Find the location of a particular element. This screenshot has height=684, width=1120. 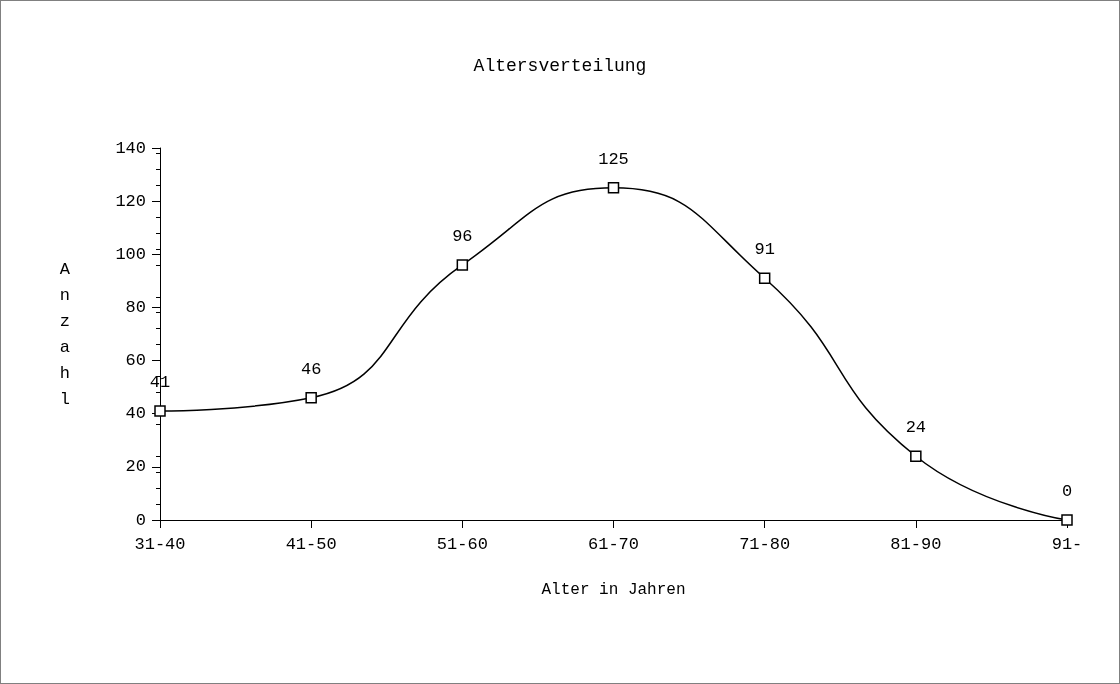

y-tick-label: 100 is located at coordinates (130, 254).